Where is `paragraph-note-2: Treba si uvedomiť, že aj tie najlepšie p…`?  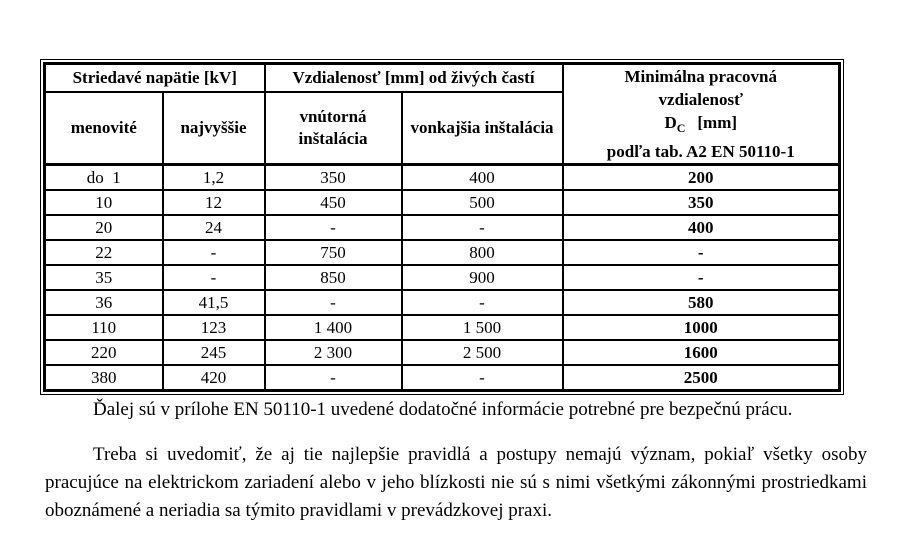 paragraph-note-2: Treba si uvedomiť, že aj tie najlepšie p… is located at coordinates (456, 482).